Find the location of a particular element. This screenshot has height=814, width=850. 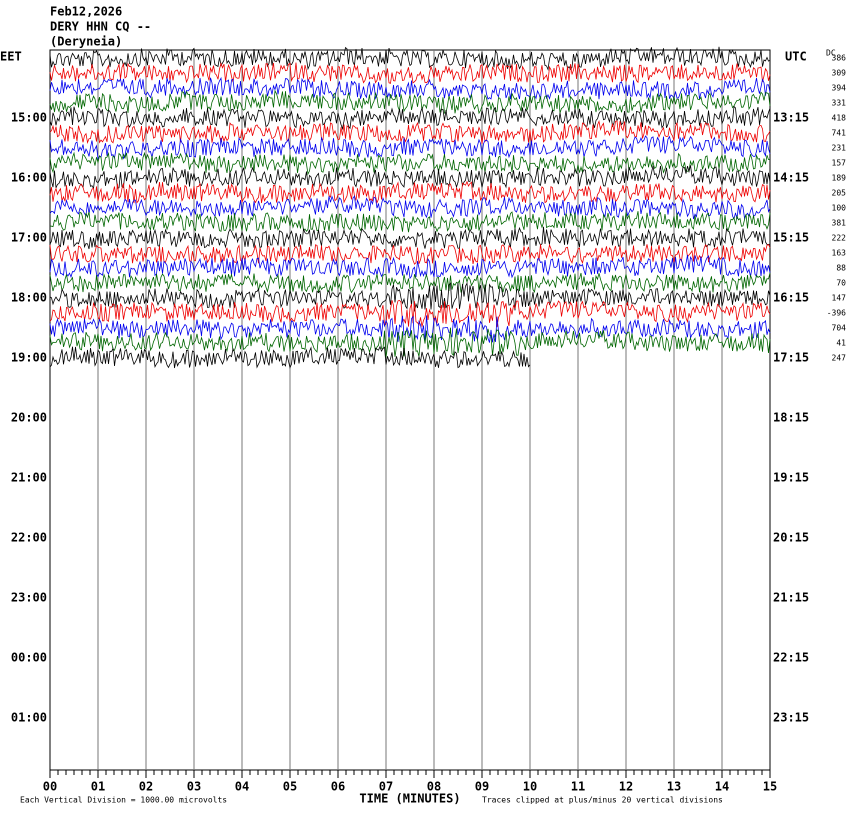

date: Feb12,2026 is located at coordinates (86, 12).